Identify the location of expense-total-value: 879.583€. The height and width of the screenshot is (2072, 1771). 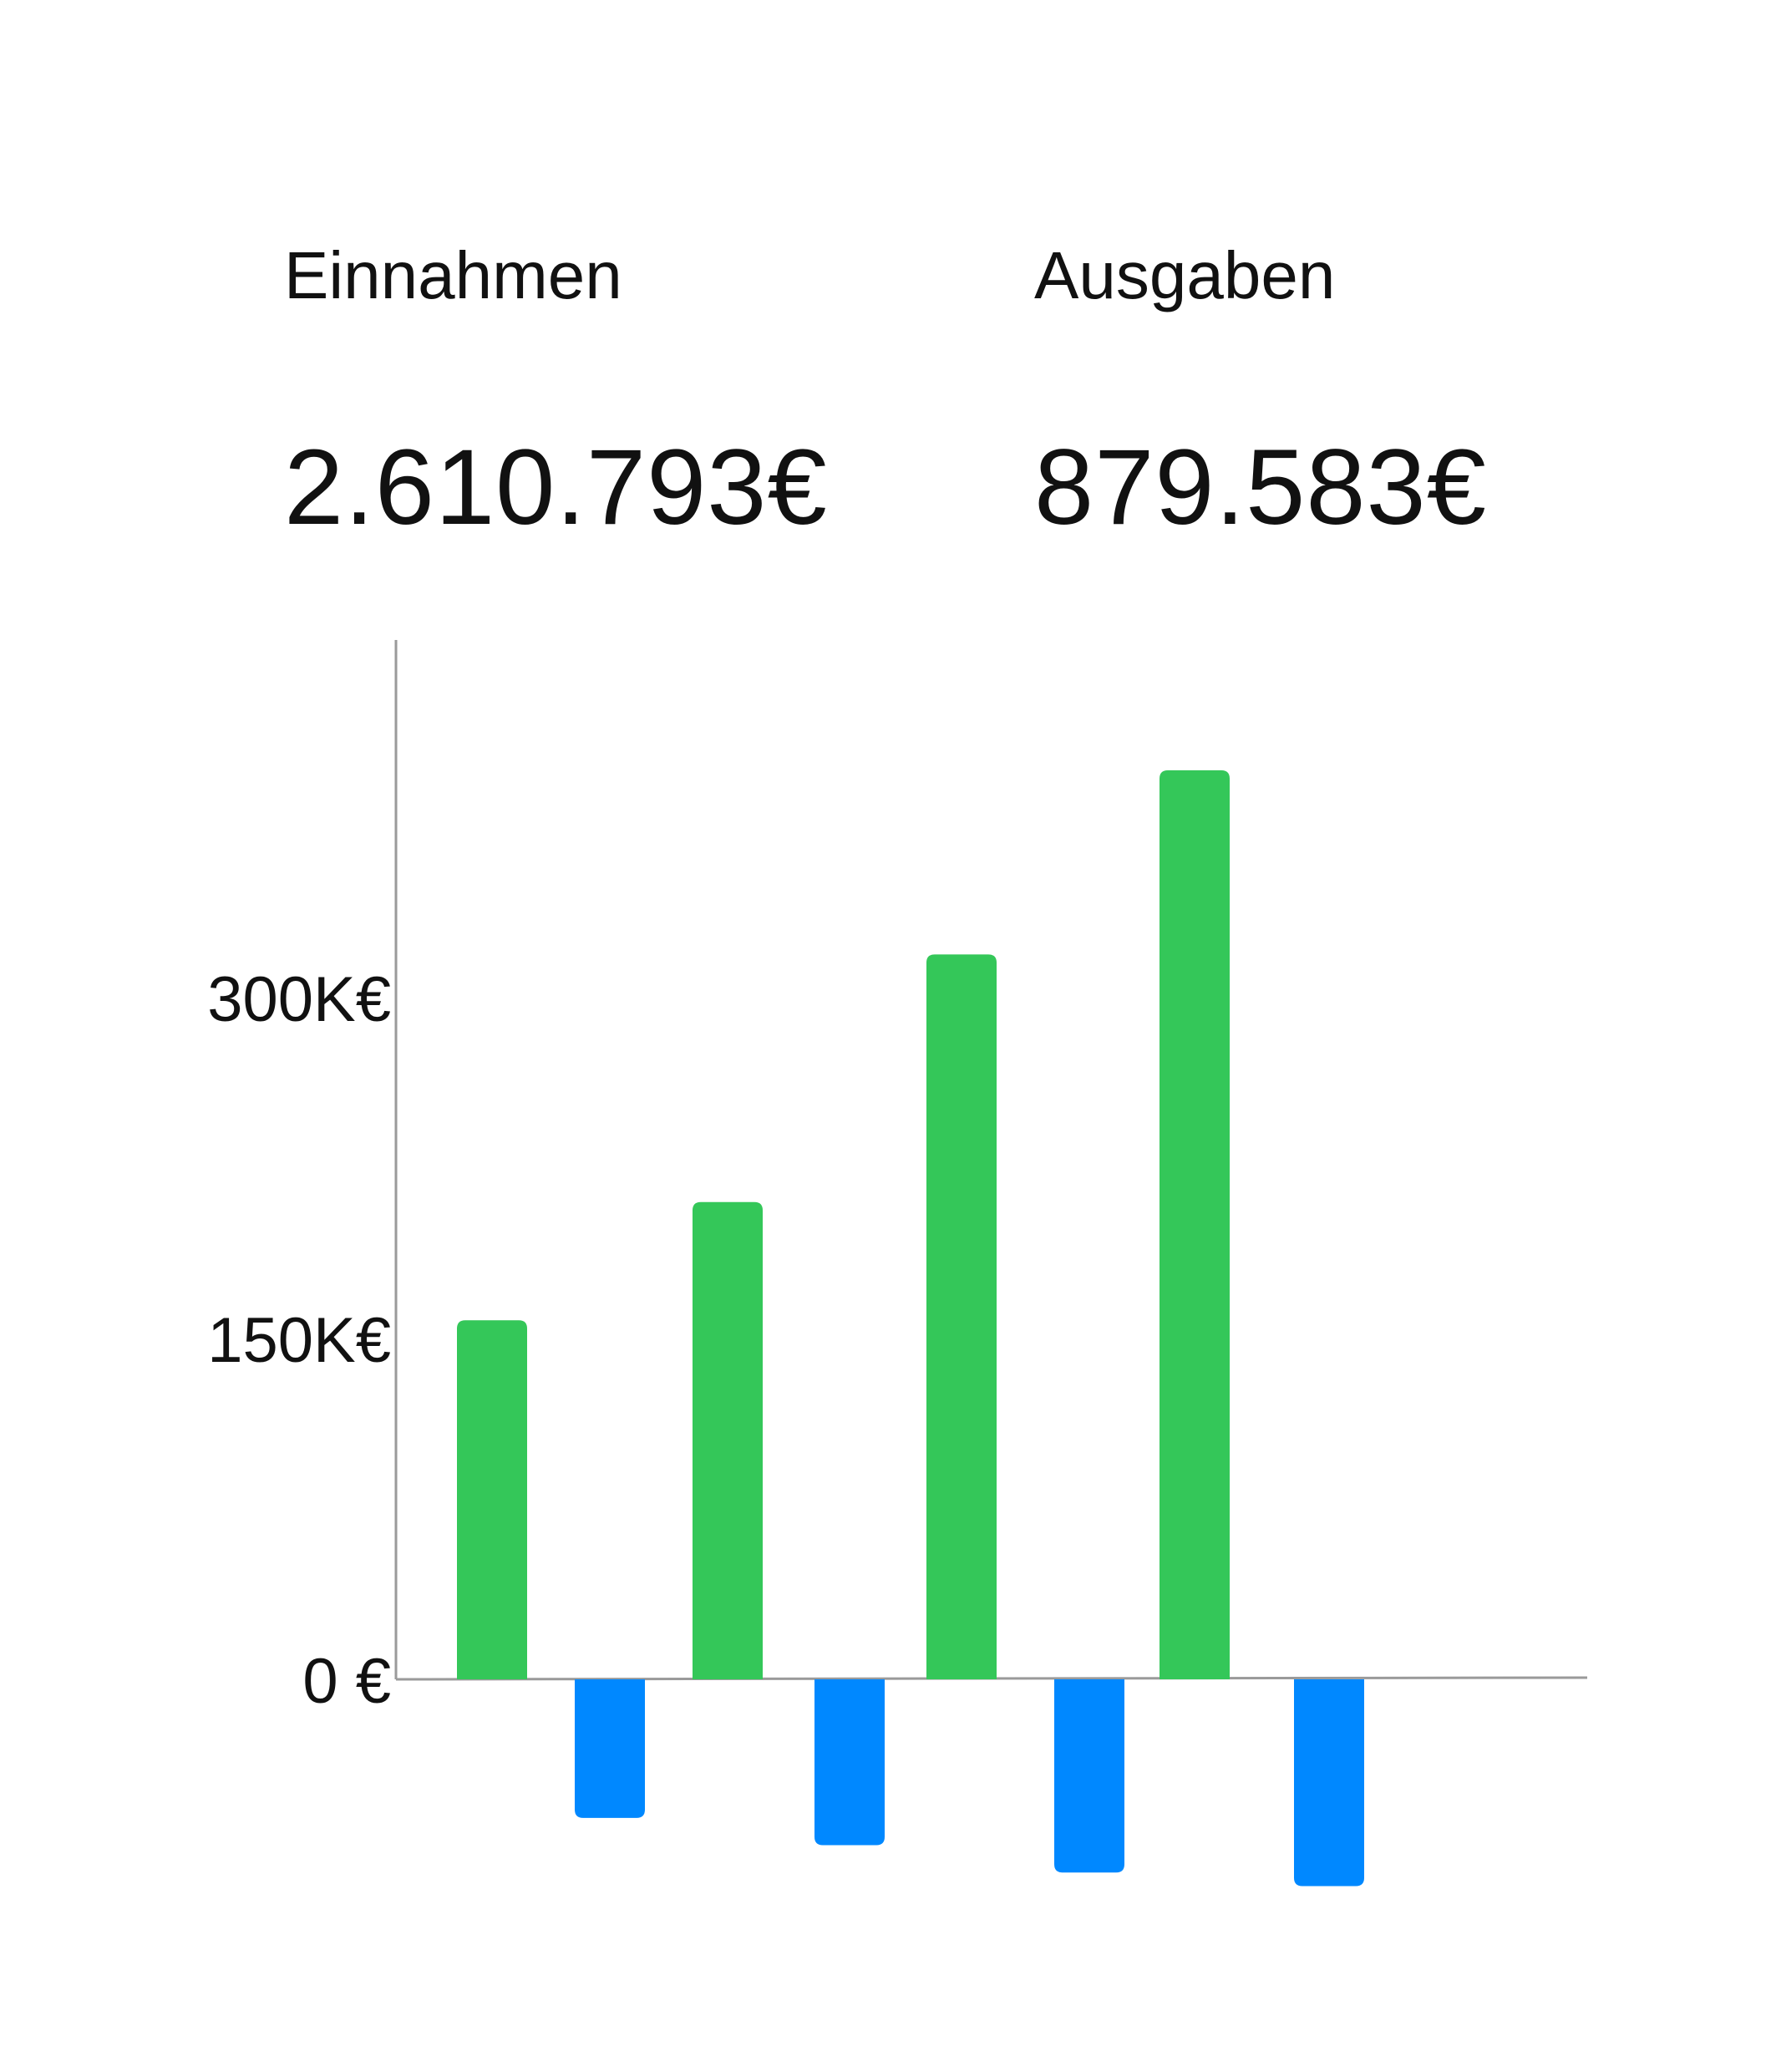
(1260, 487).